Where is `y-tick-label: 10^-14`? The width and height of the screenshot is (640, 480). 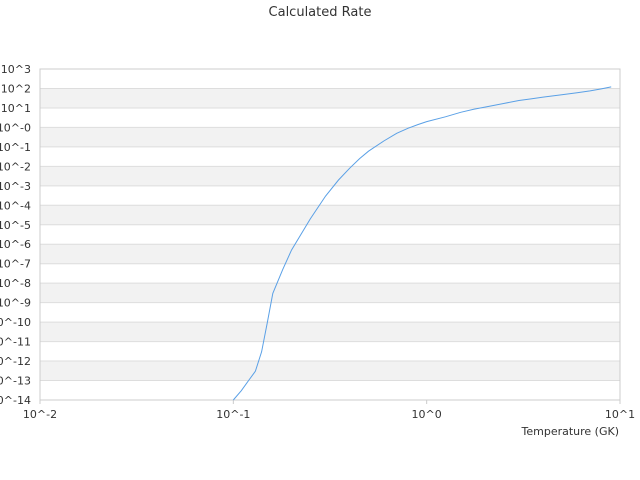 y-tick-label: 10^-14 is located at coordinates (15, 400).